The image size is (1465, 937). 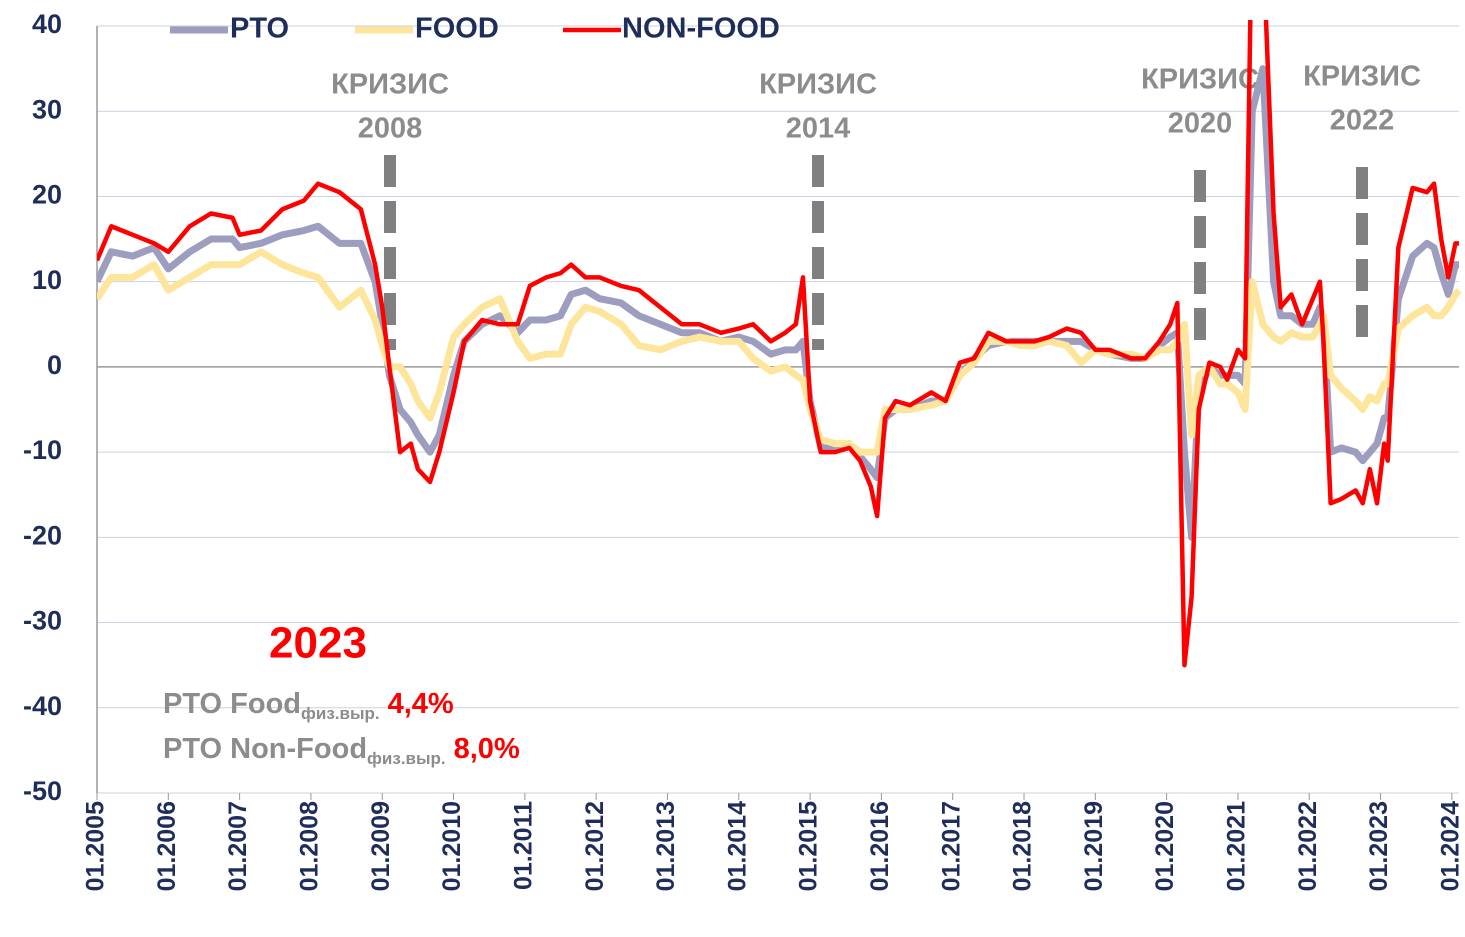 What do you see at coordinates (42, 791) in the screenshot?
I see `y-tick-label: -50` at bounding box center [42, 791].